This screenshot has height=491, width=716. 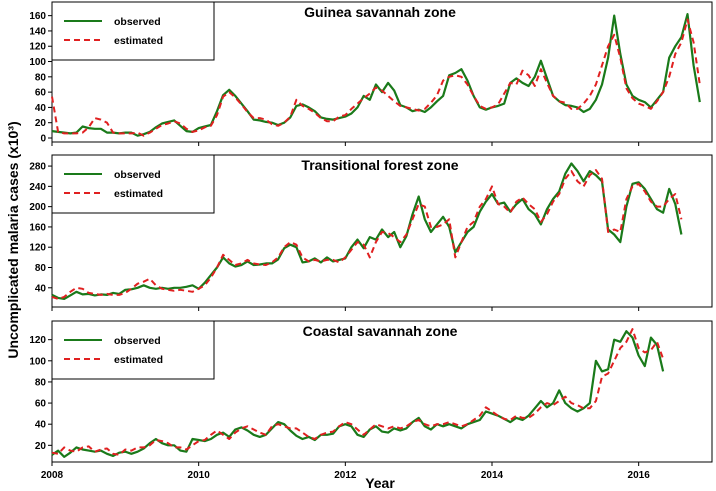 I want to click on x-tick-label: 2012, so click(x=345, y=475).